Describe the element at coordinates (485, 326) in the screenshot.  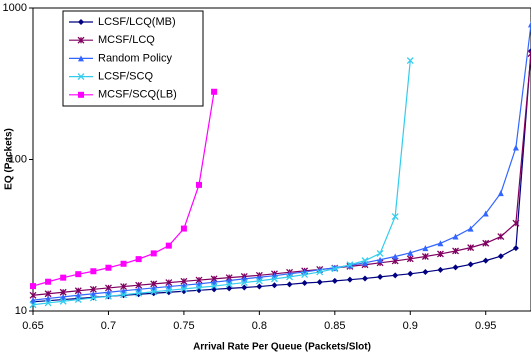
I see `x-tick-label: 0.95` at that location.